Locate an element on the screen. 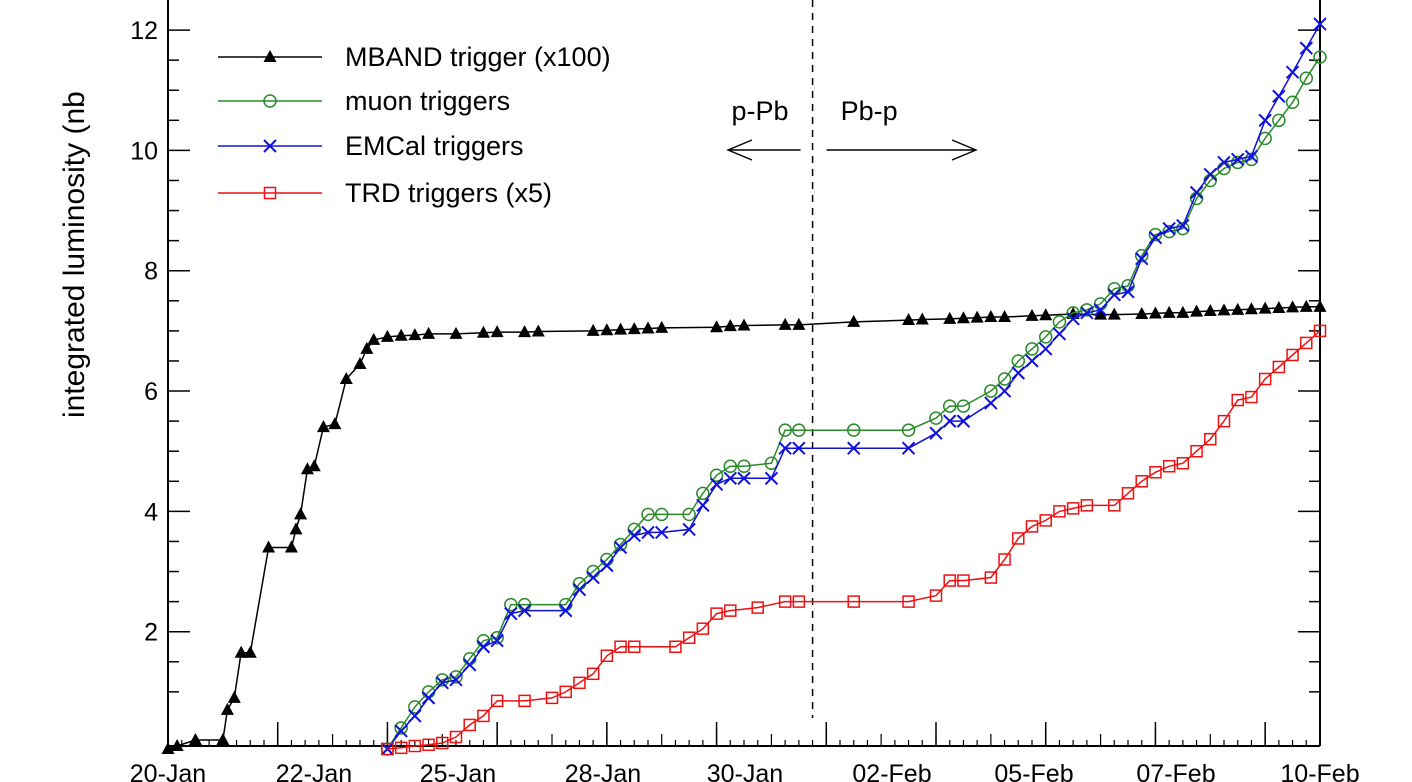  y-tick-label: 8 is located at coordinates (151, 272).